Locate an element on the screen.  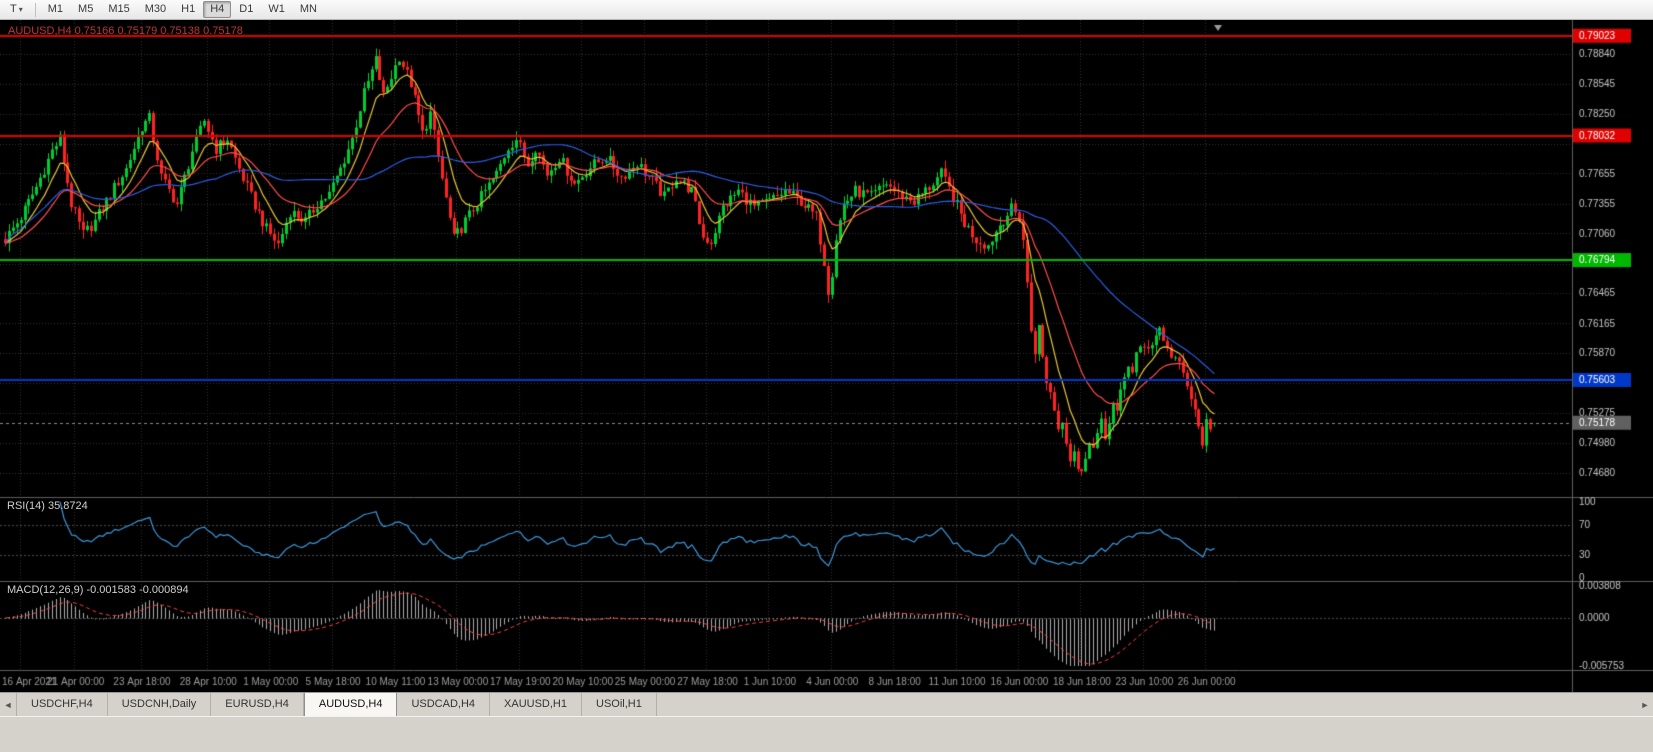
tabs-scroll-left-button: ◄ is located at coordinates (8, 704).